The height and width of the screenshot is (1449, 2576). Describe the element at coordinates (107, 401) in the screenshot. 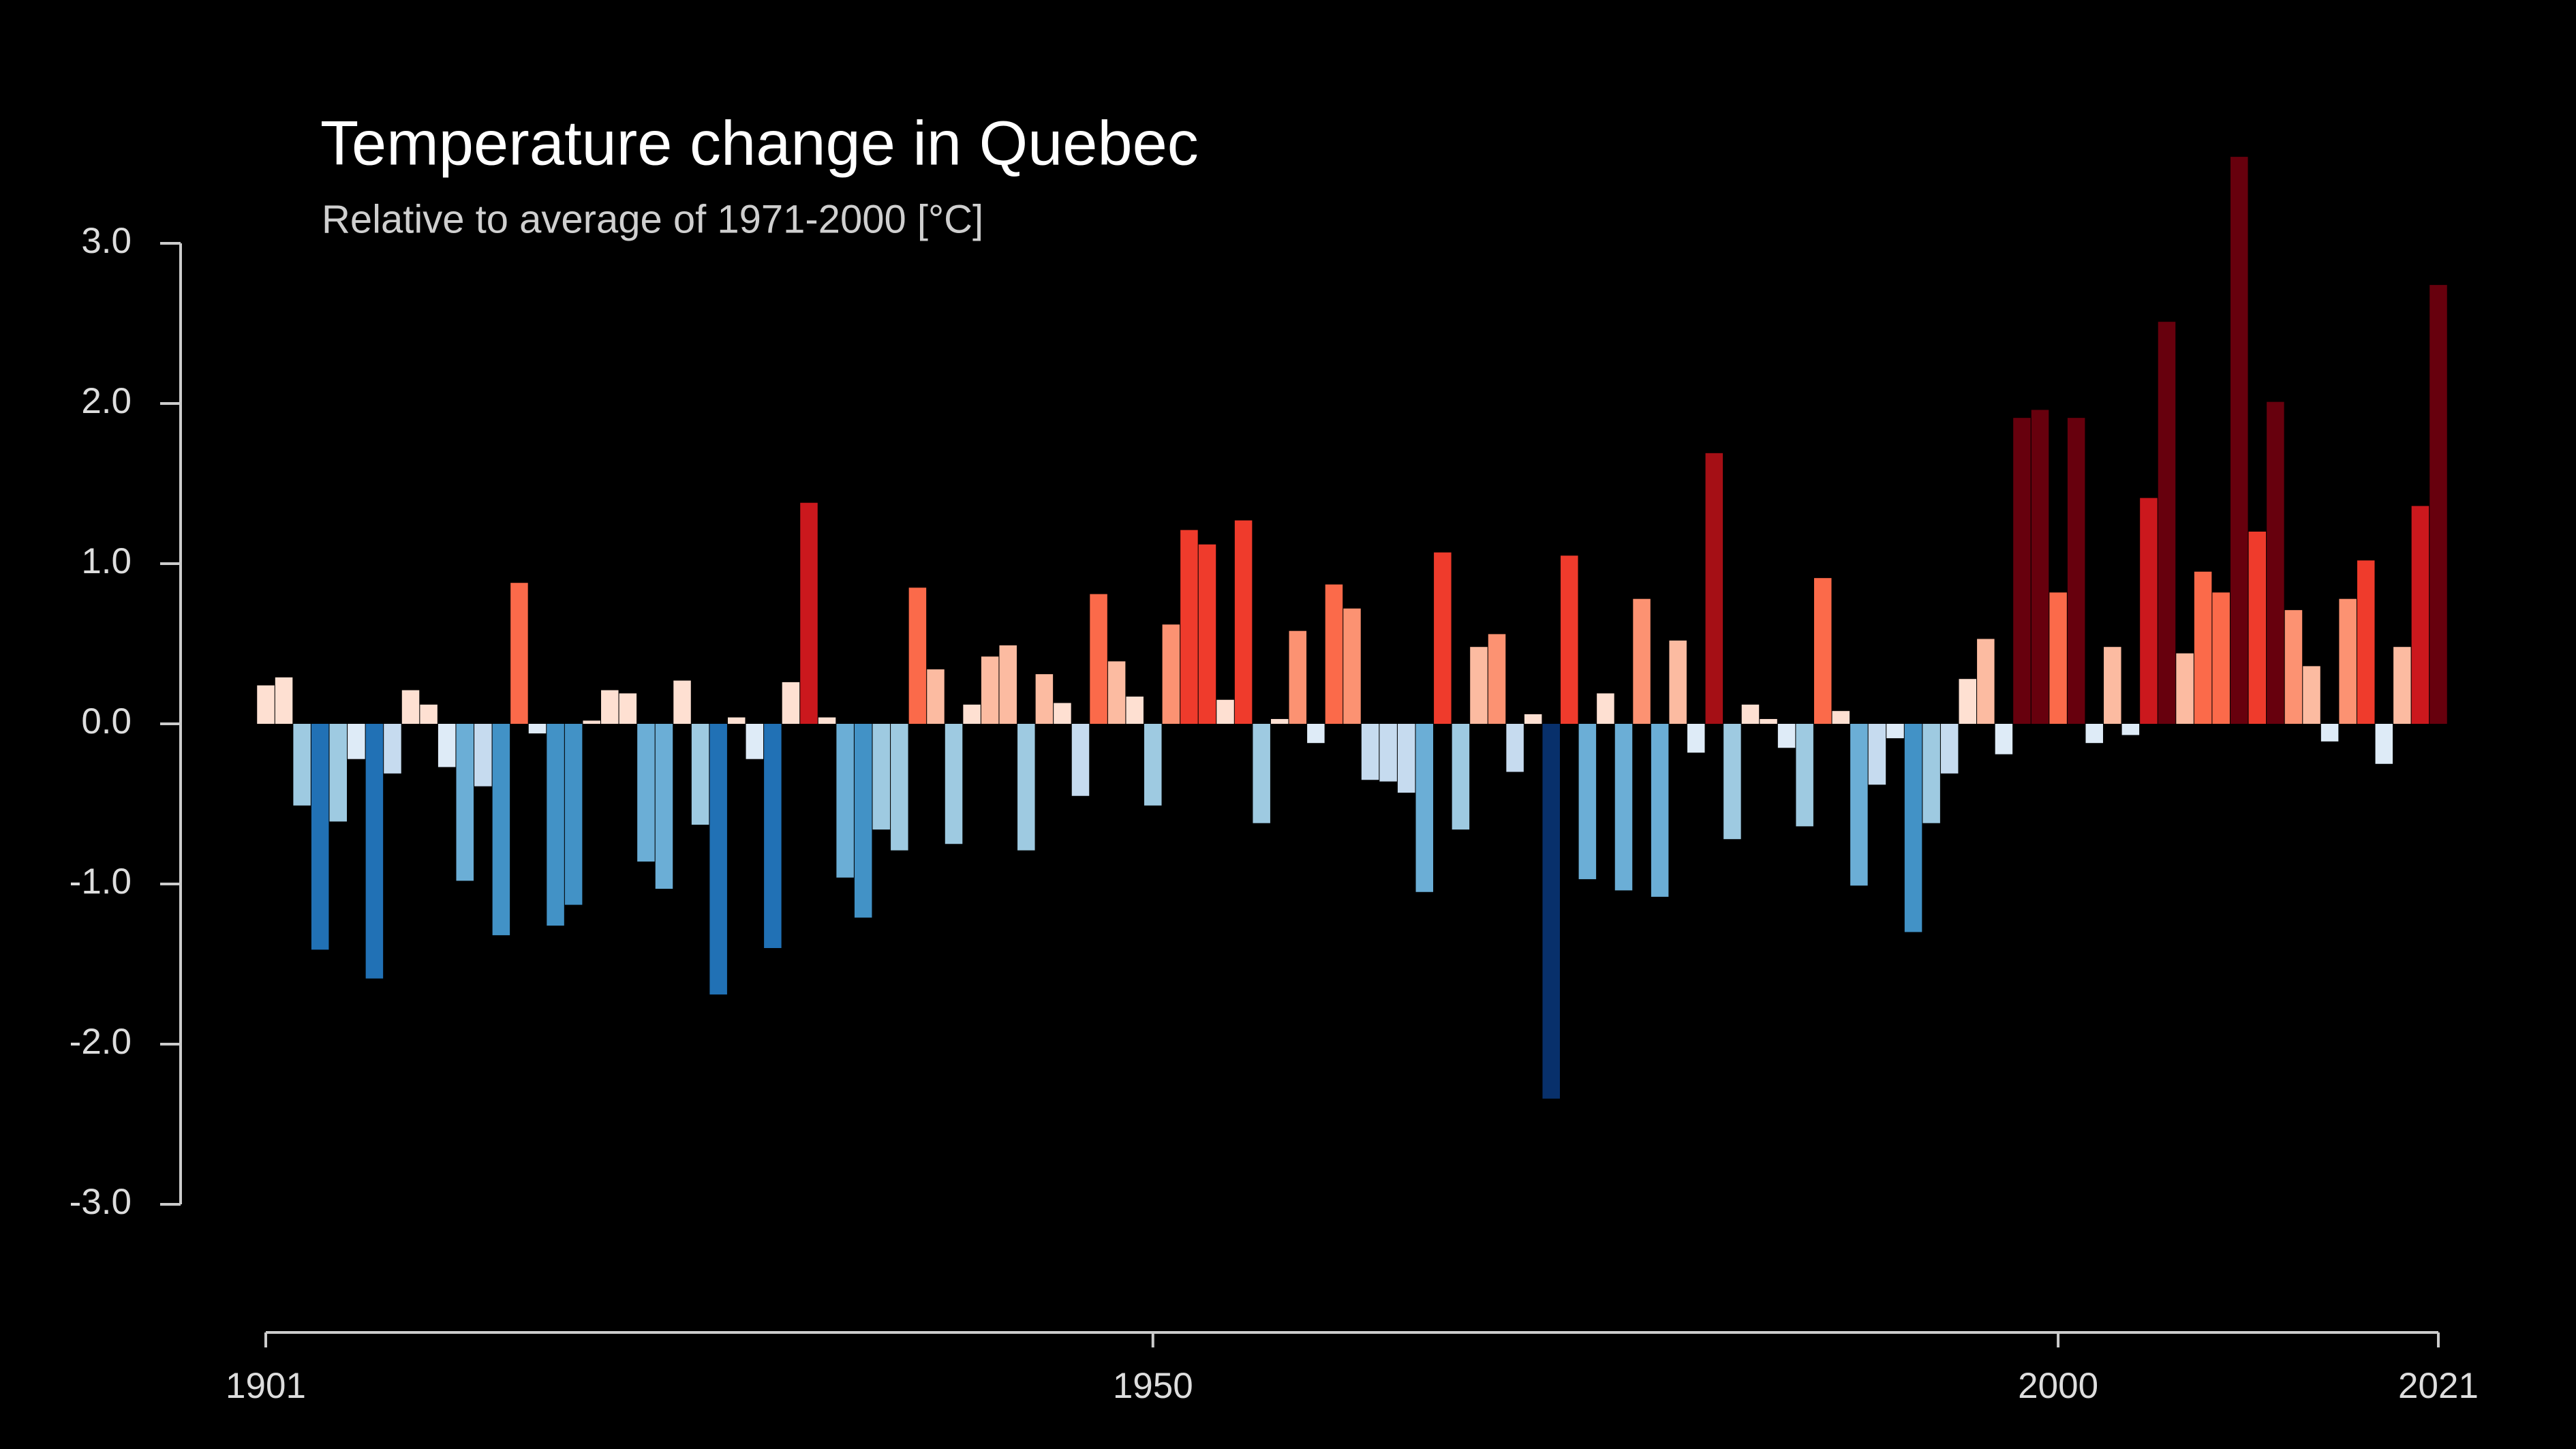

I see `y-tick-label: 2.0` at that location.